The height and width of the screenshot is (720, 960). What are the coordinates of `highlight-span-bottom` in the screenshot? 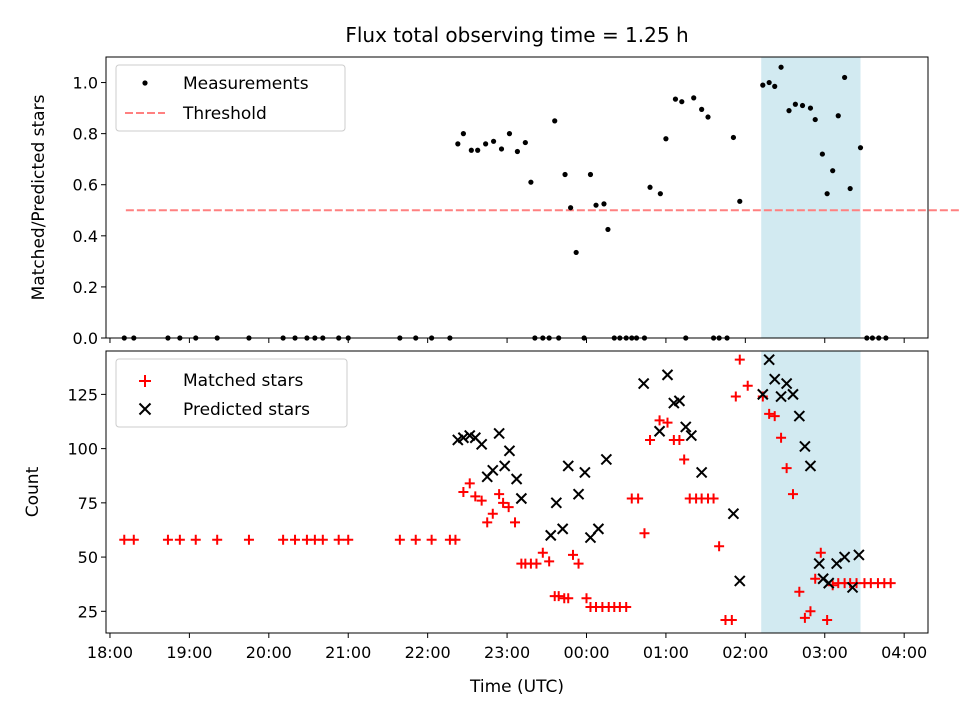 It's located at (811, 492).